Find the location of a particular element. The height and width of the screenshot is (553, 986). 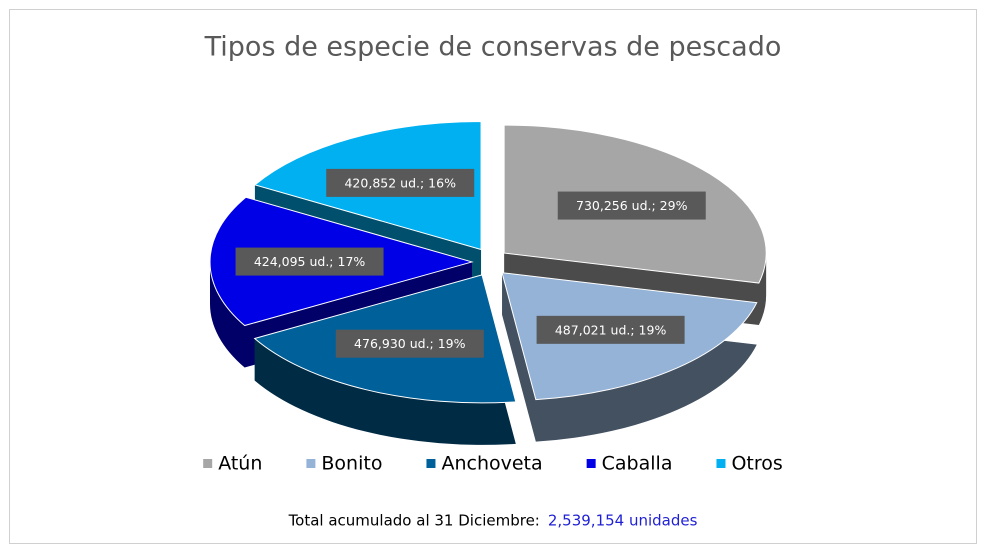

legend-label: Anchoveta is located at coordinates (491, 464).